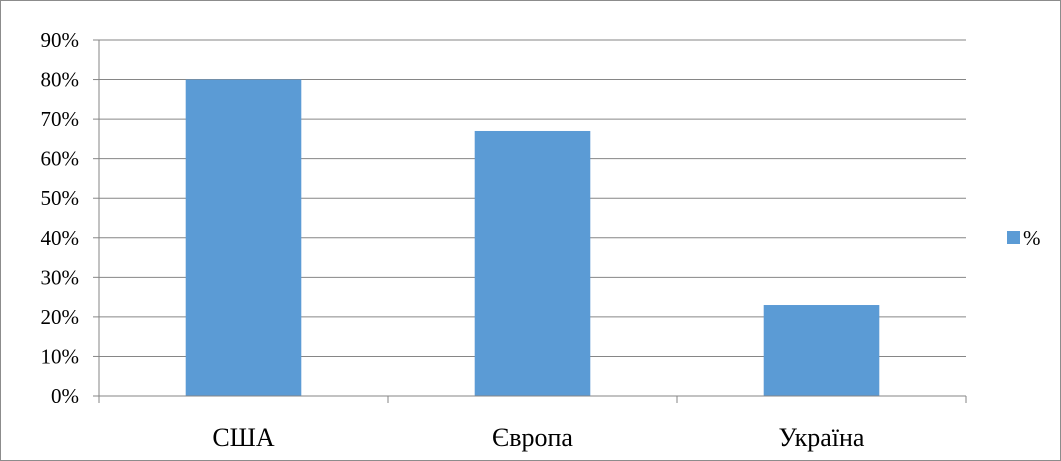  What do you see at coordinates (60, 238) in the screenshot?
I see `y-tick-label: 40%` at bounding box center [60, 238].